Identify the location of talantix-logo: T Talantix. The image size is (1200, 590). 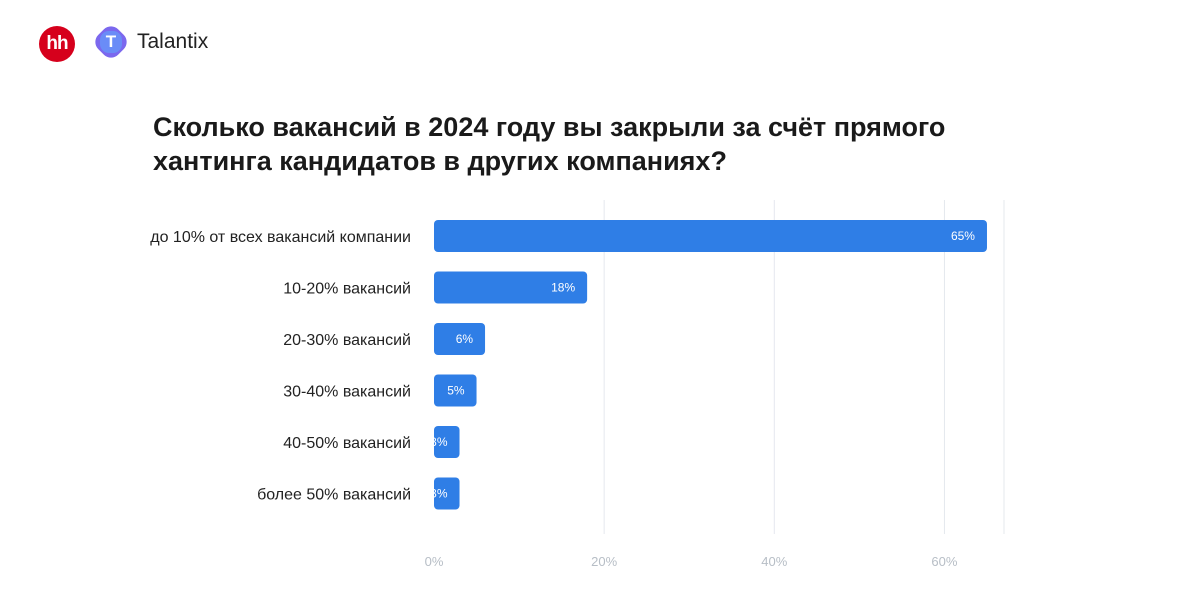
(150, 42).